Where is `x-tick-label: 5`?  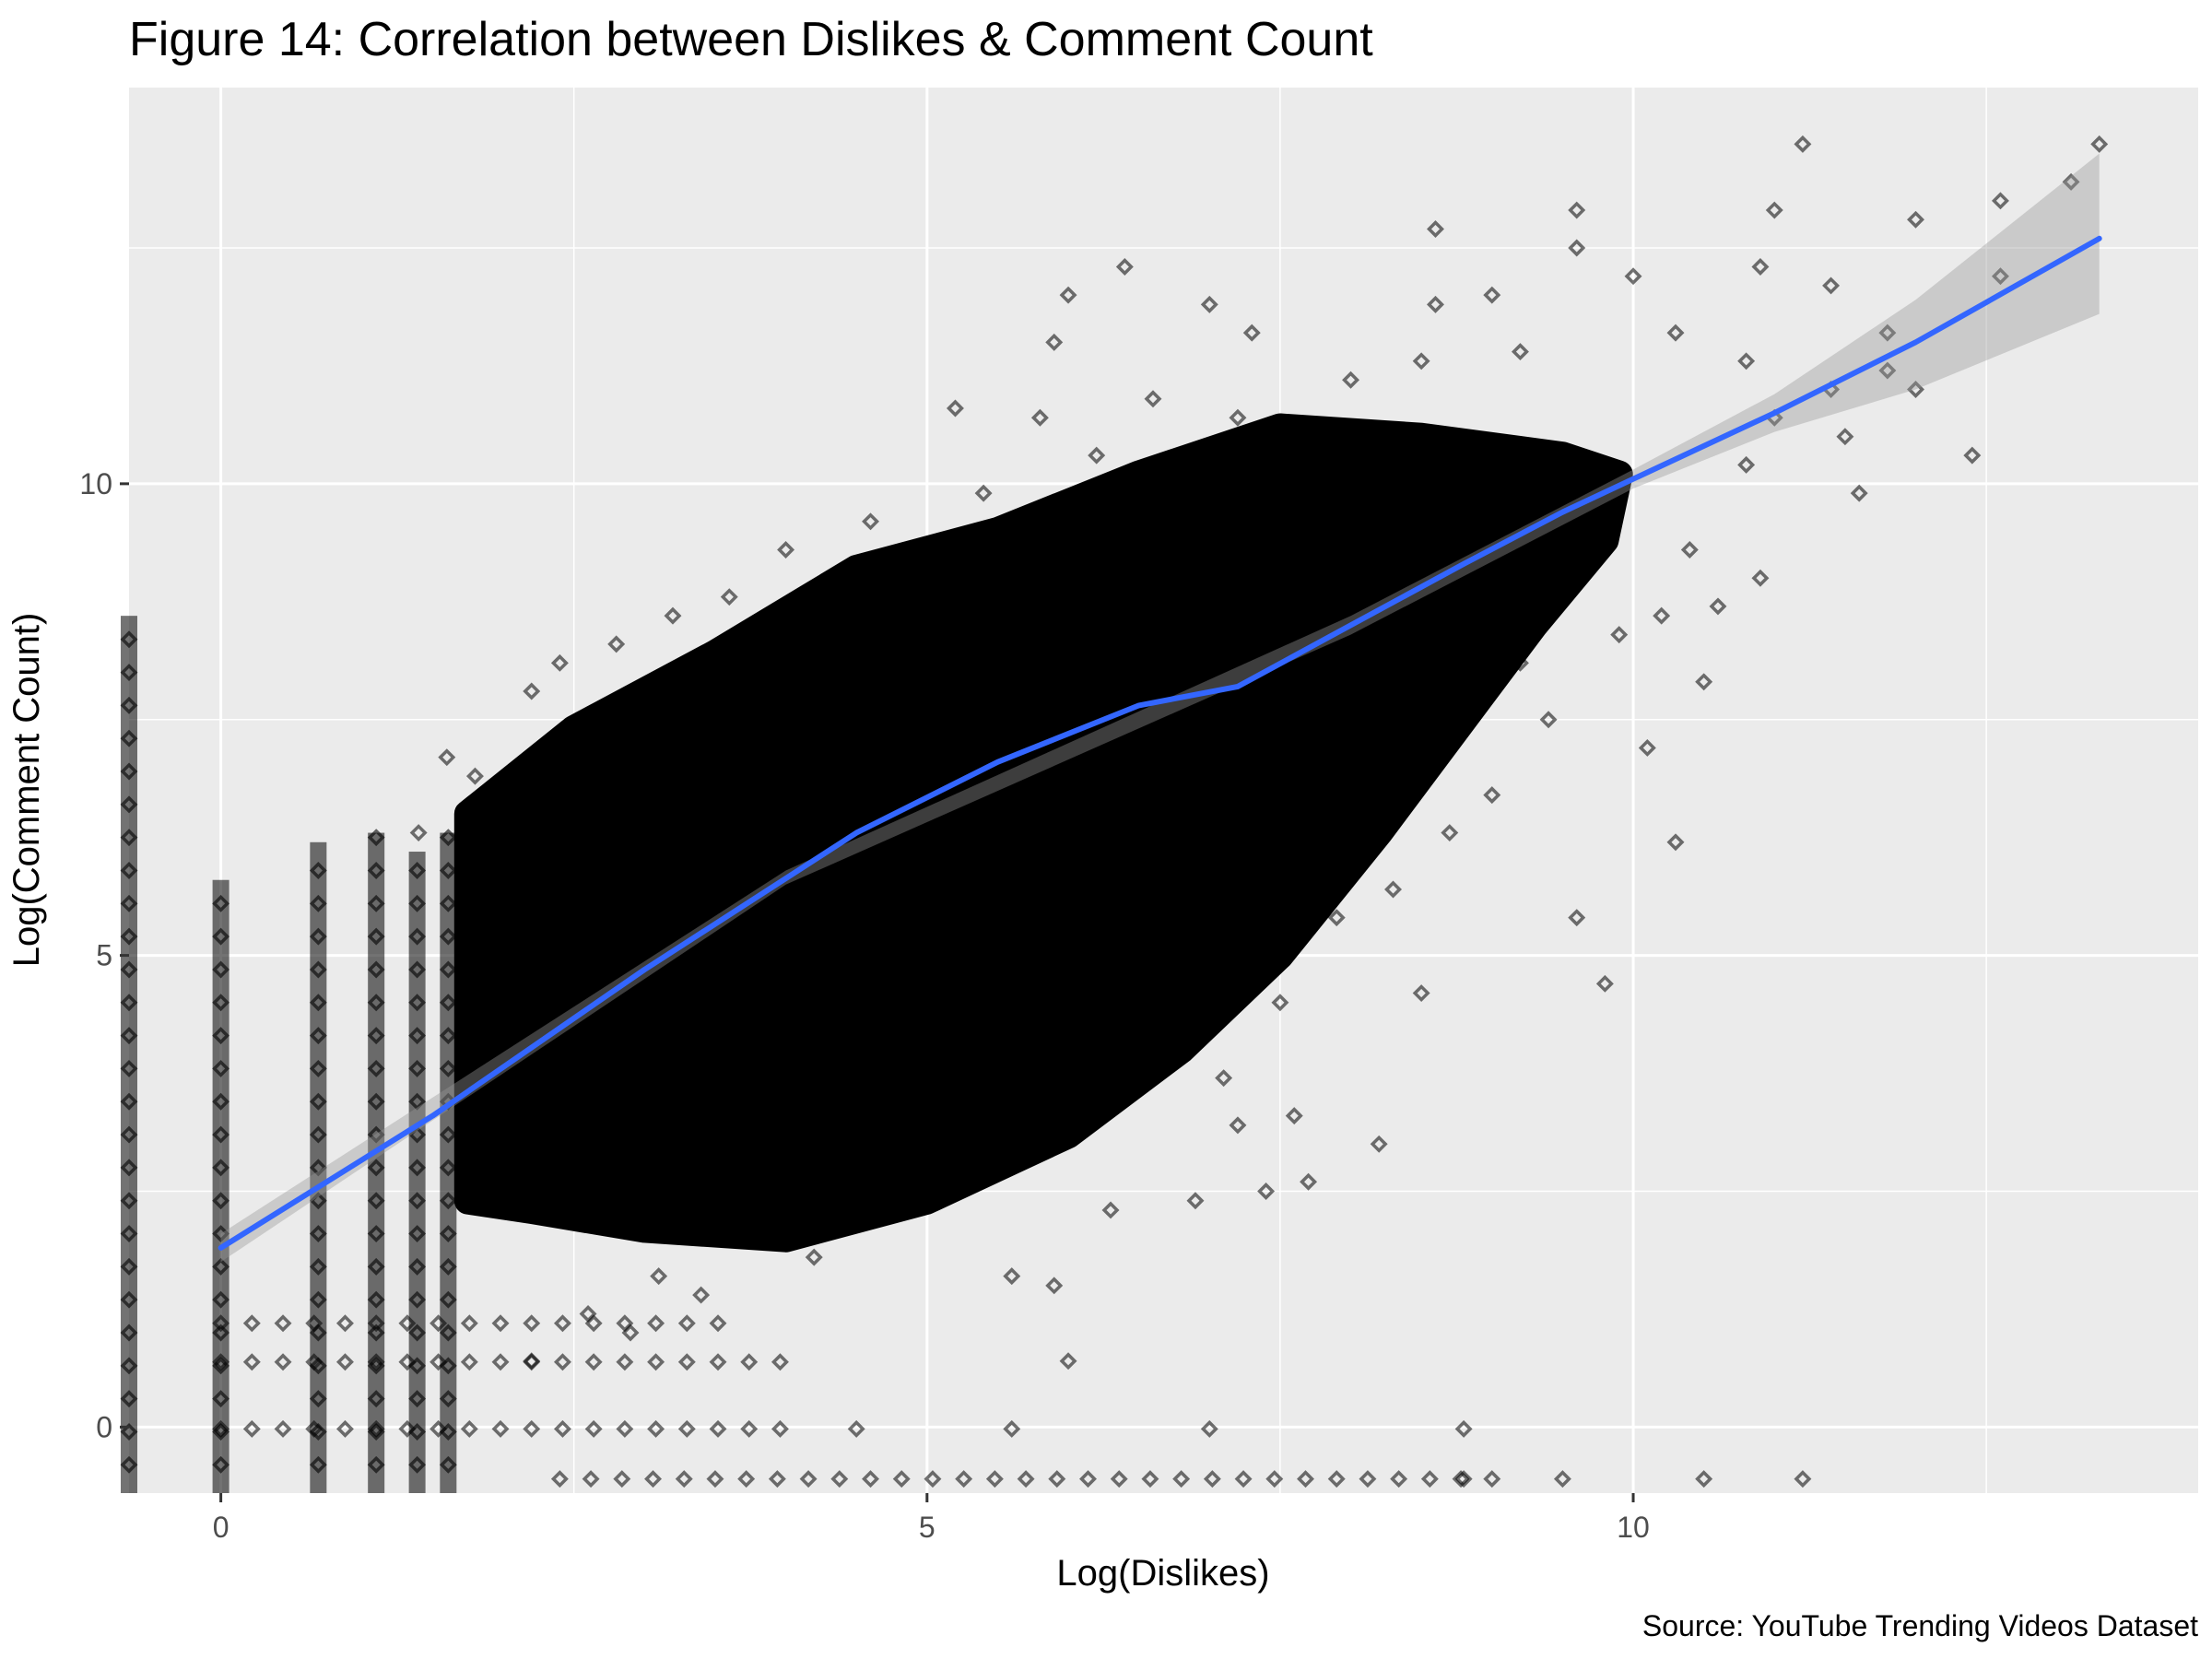 x-tick-label: 5 is located at coordinates (927, 1527).